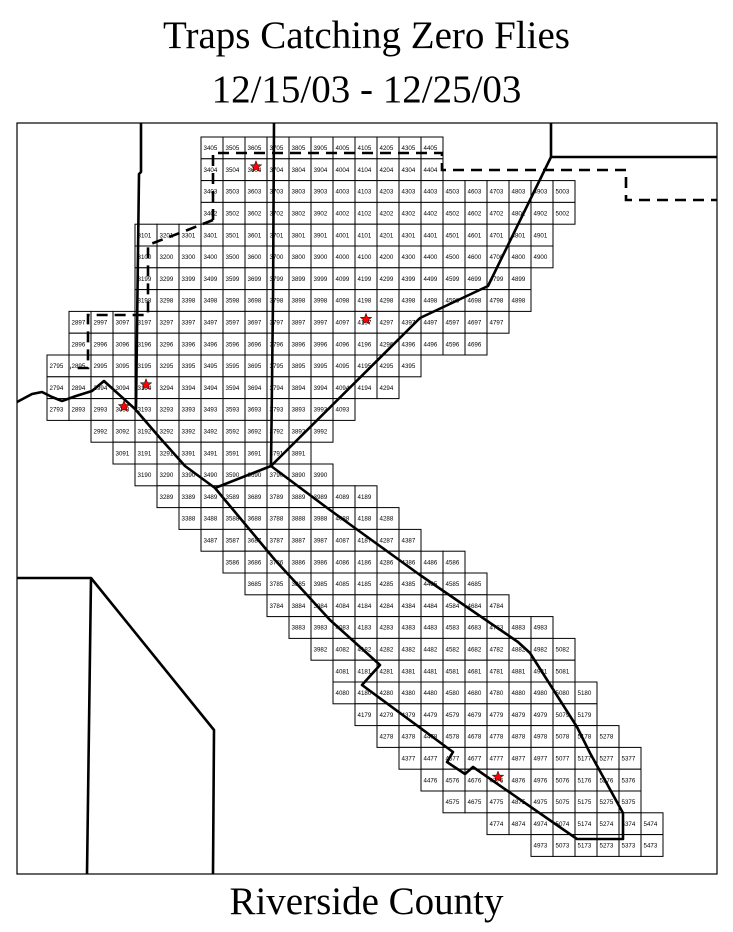 The height and width of the screenshot is (932, 733). What do you see at coordinates (519, 737) in the screenshot?
I see `grid-cell-label: 4878` at bounding box center [519, 737].